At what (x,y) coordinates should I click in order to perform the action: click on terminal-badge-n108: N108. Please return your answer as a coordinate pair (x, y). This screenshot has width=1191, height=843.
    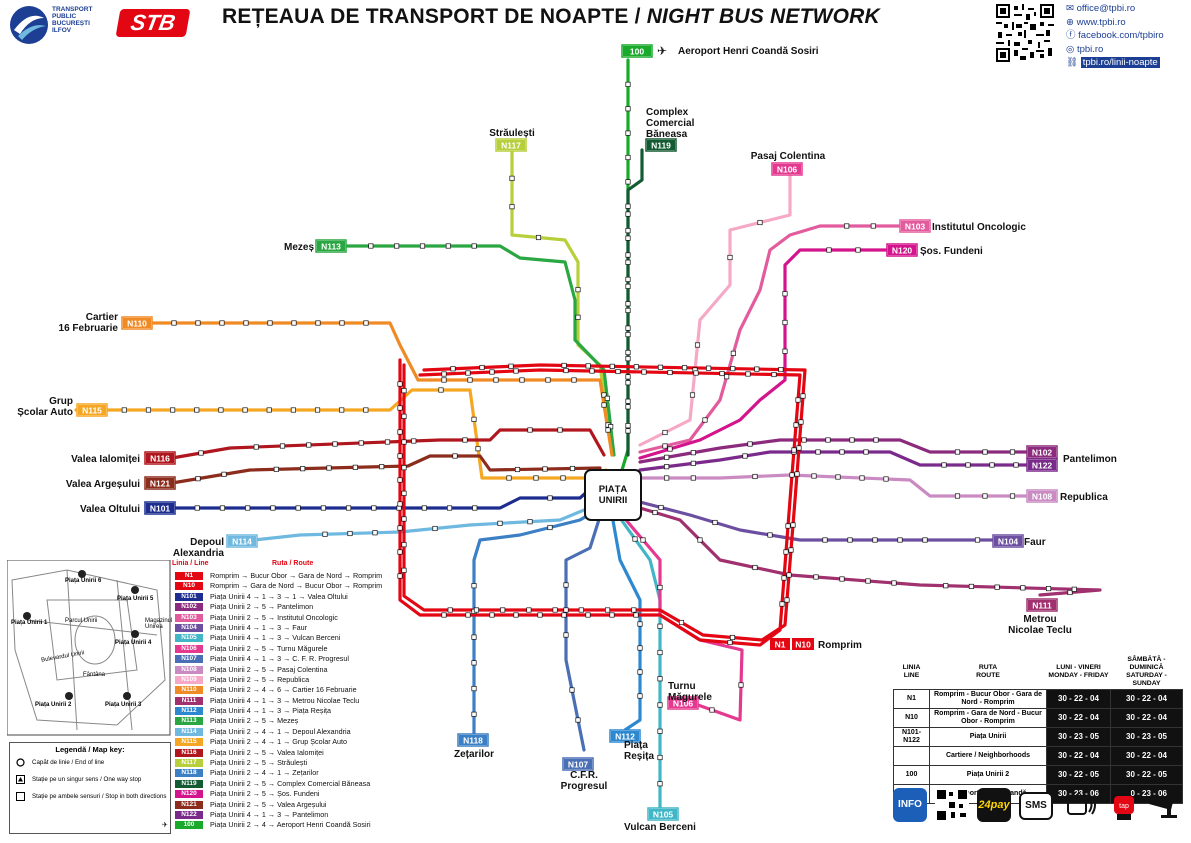
    Looking at the image, I should click on (1042, 496).